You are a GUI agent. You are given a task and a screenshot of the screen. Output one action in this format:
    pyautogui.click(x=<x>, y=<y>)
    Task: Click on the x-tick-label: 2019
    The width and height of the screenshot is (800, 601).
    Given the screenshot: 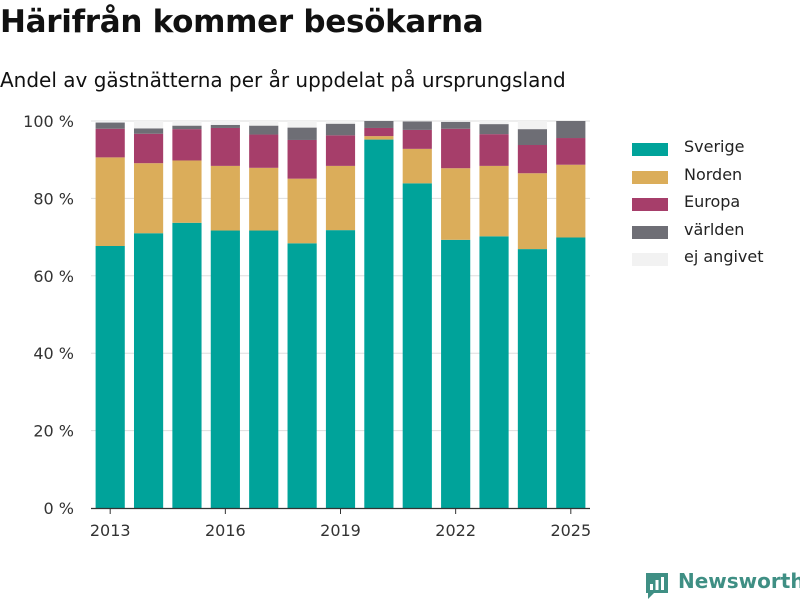 What is the action you would take?
    pyautogui.click(x=340, y=530)
    